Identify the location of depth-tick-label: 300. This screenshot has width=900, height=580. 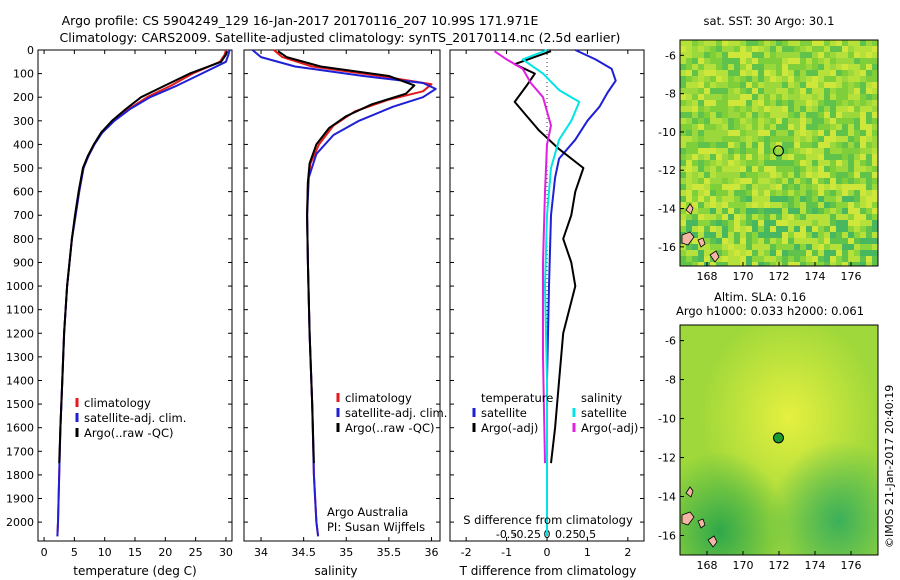
(23, 121).